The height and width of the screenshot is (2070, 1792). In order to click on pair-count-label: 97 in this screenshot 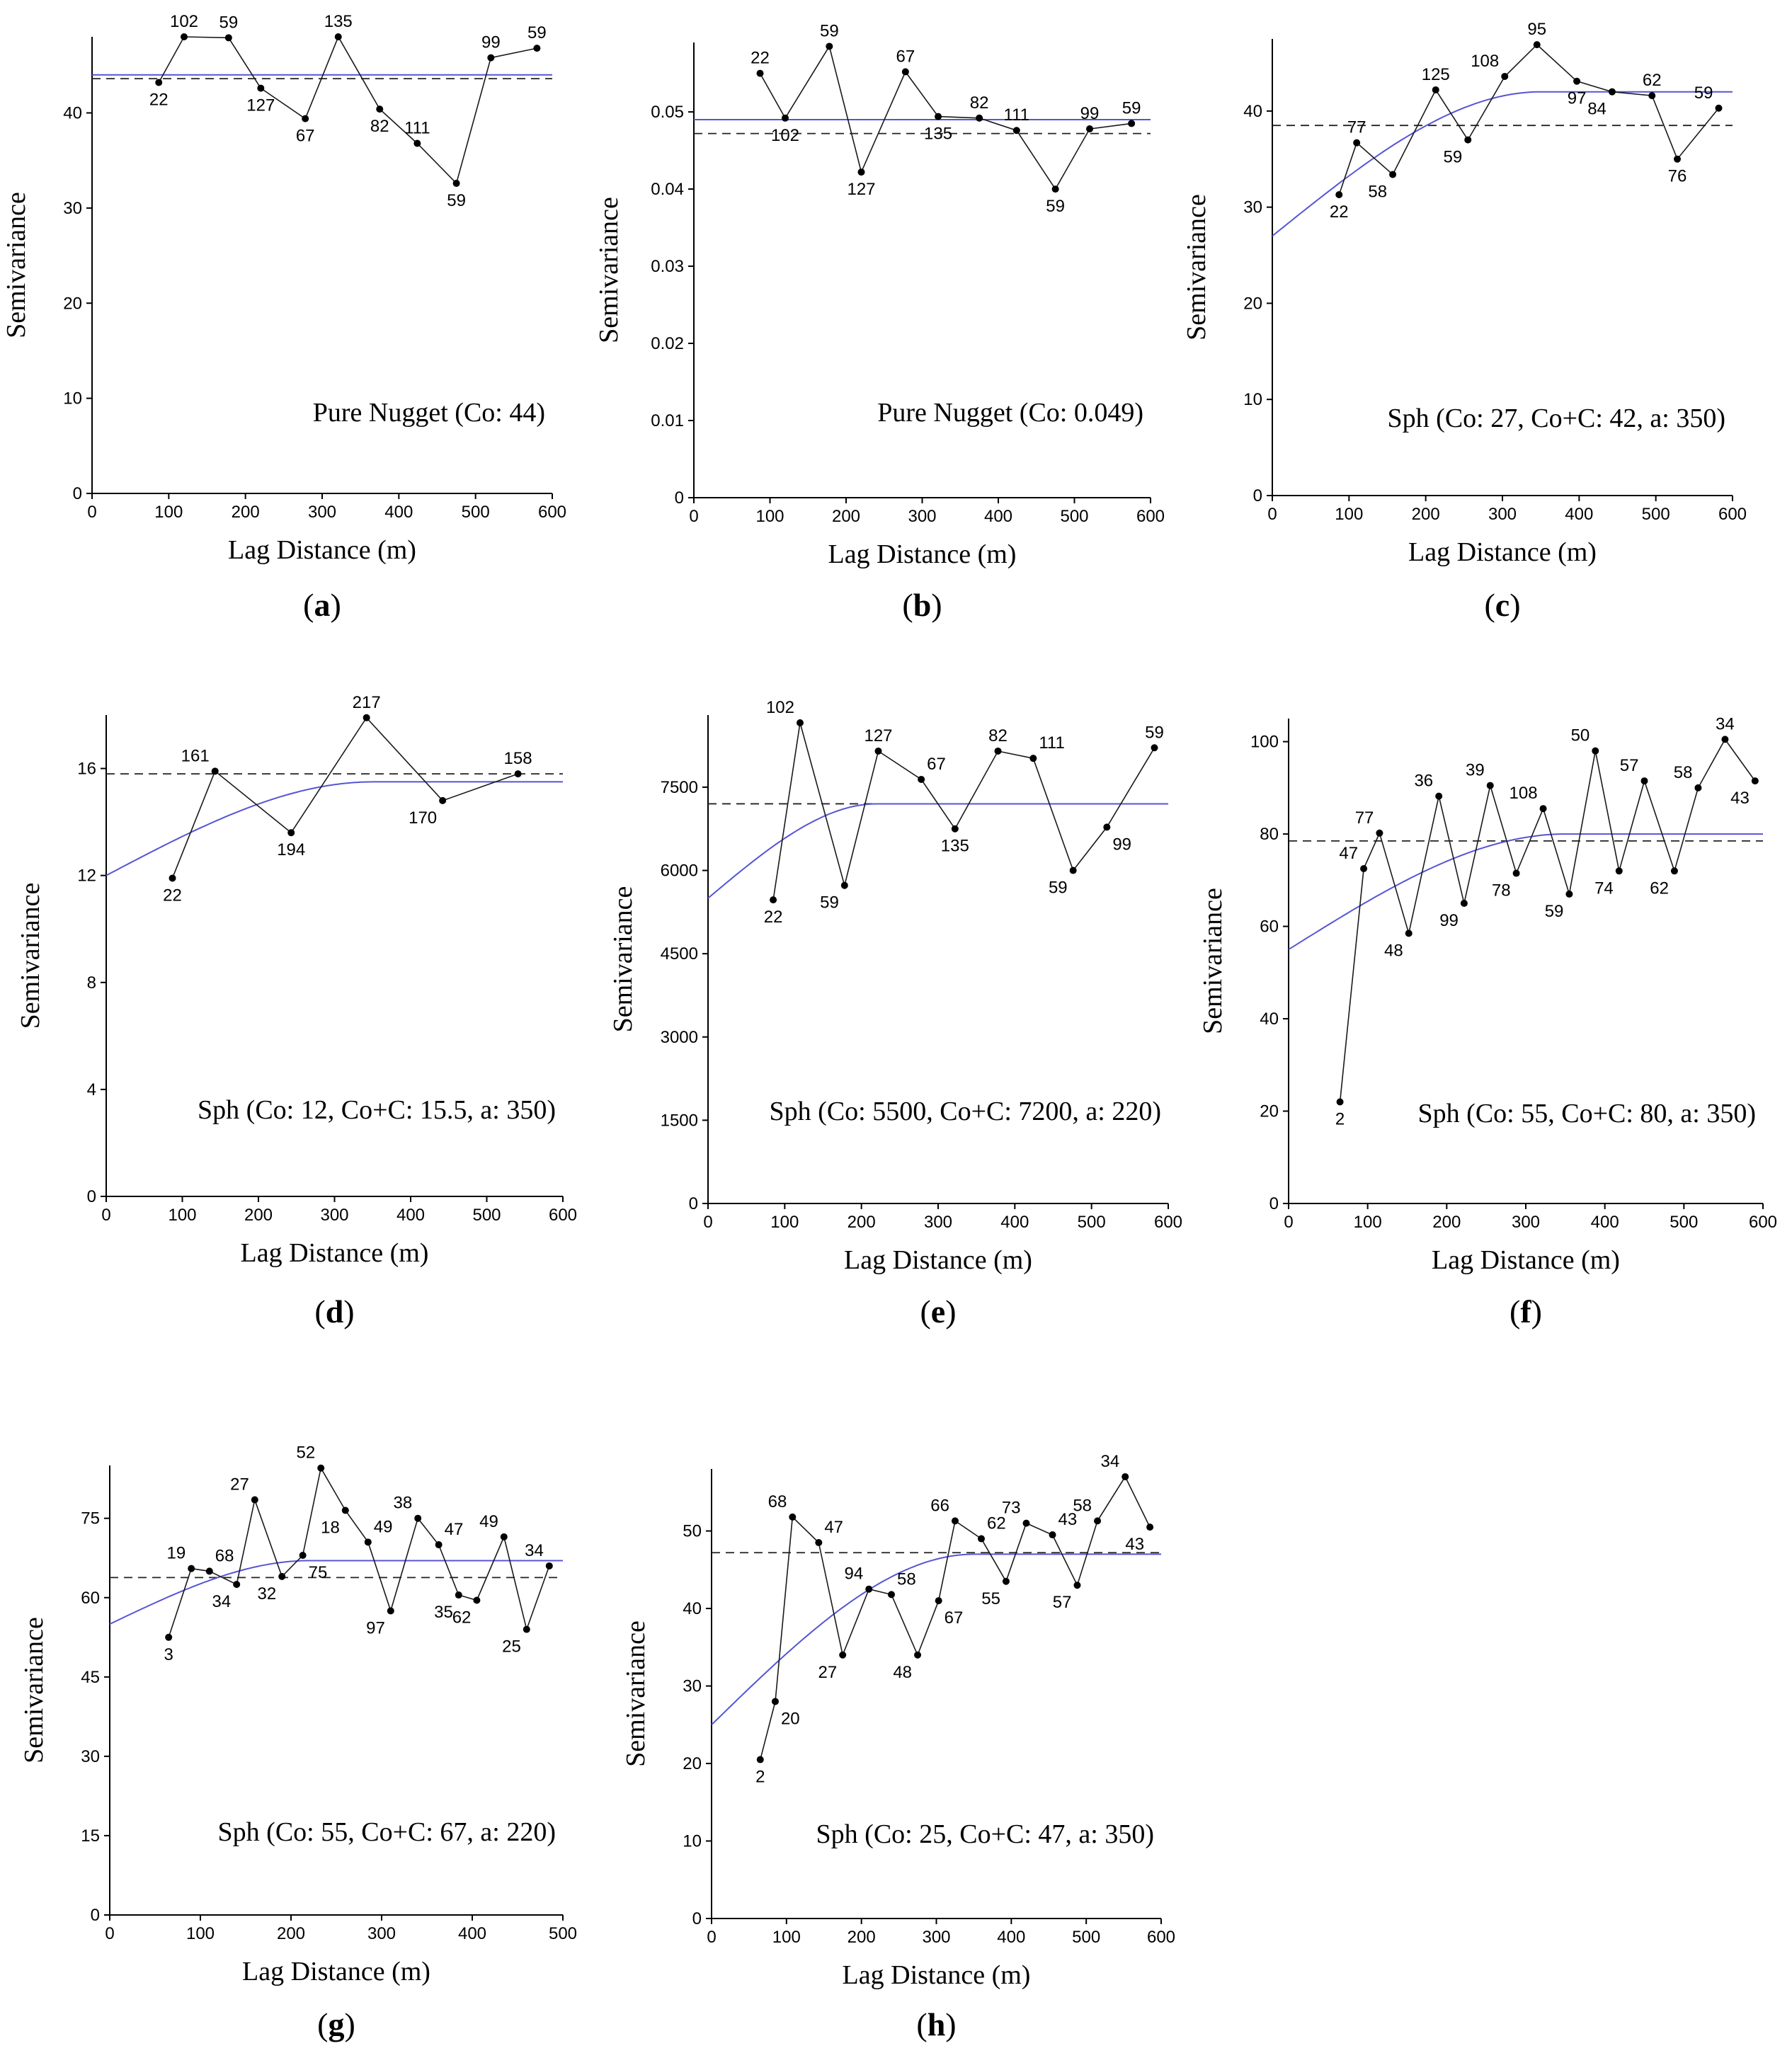, I will do `click(1577, 98)`.